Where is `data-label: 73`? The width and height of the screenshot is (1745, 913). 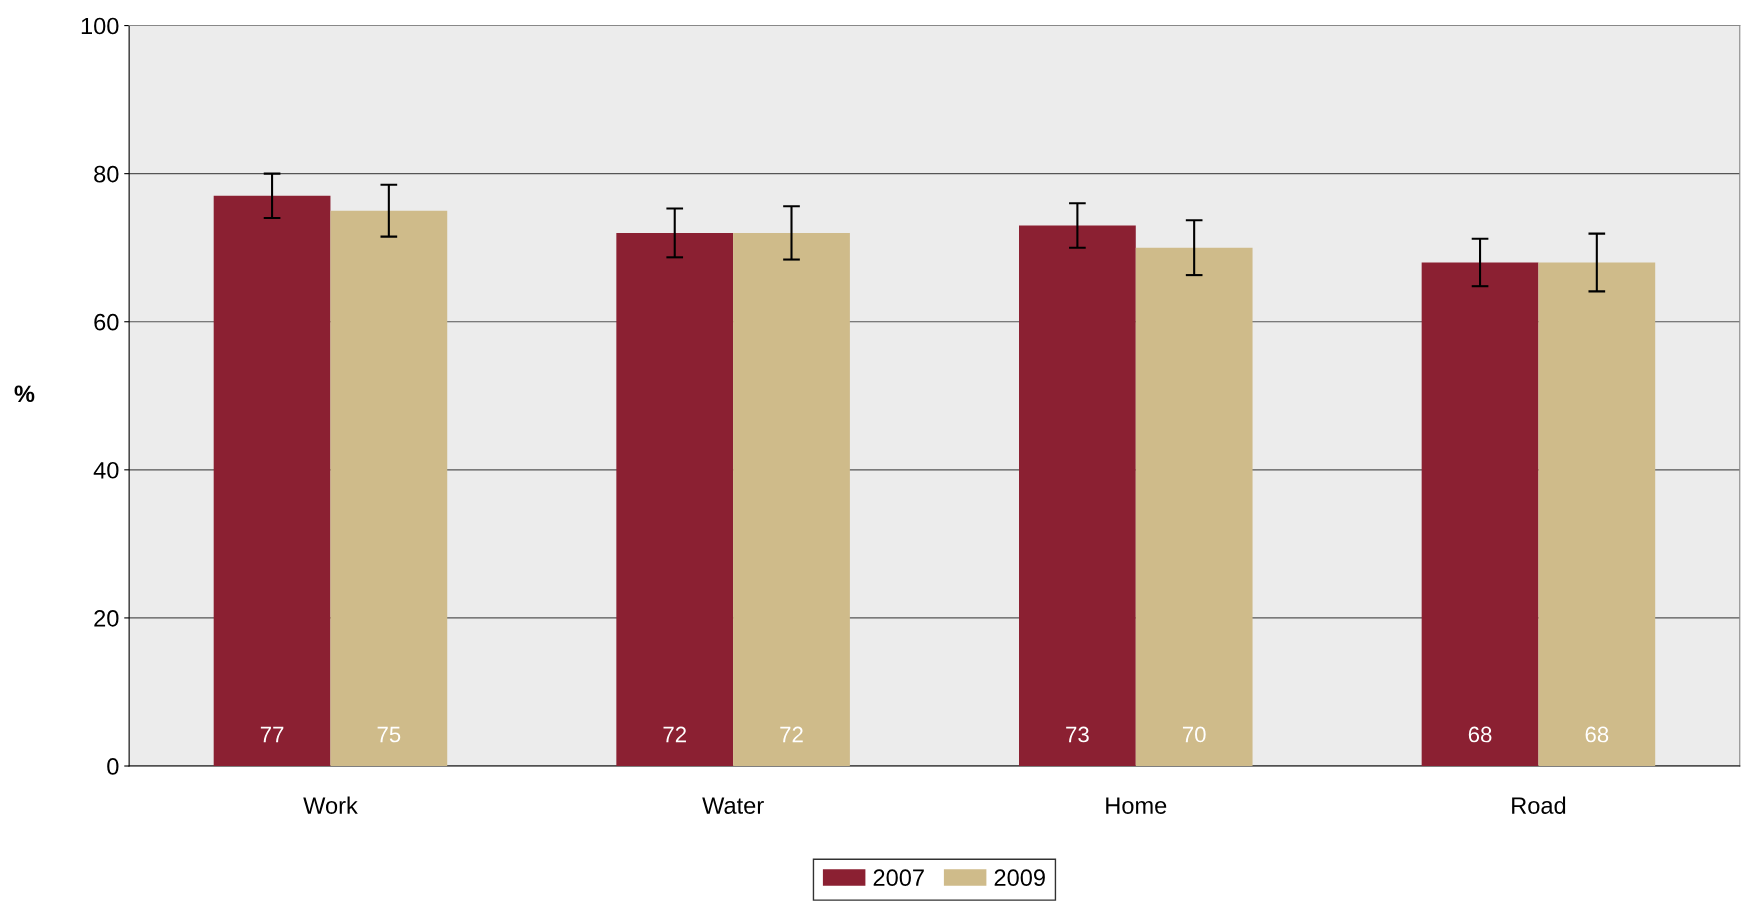
data-label: 73 is located at coordinates (1077, 734).